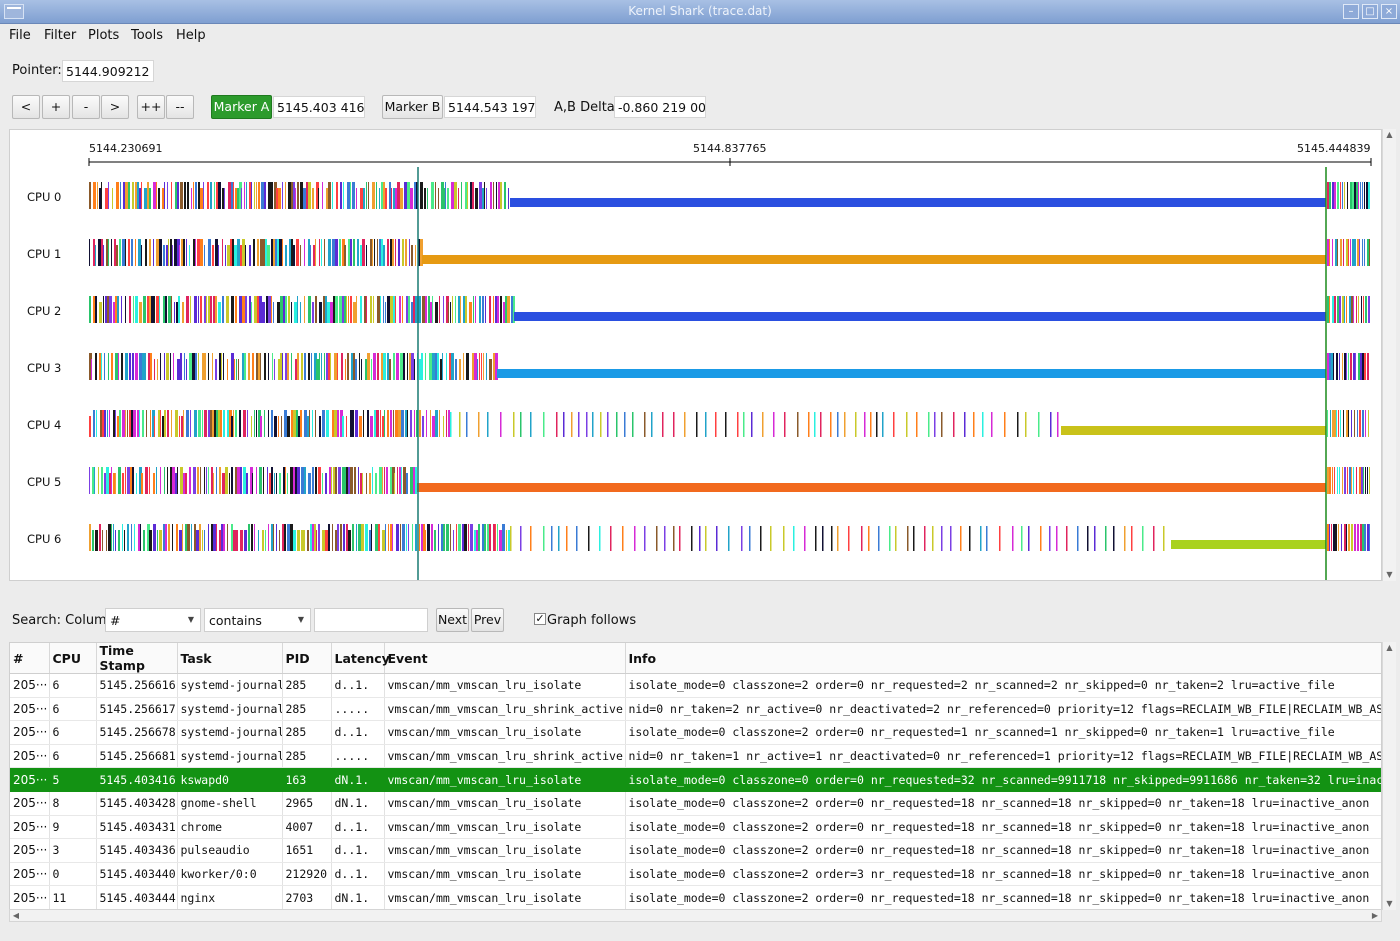  What do you see at coordinates (151, 107) in the screenshot?
I see `zoom-max-button: ++` at bounding box center [151, 107].